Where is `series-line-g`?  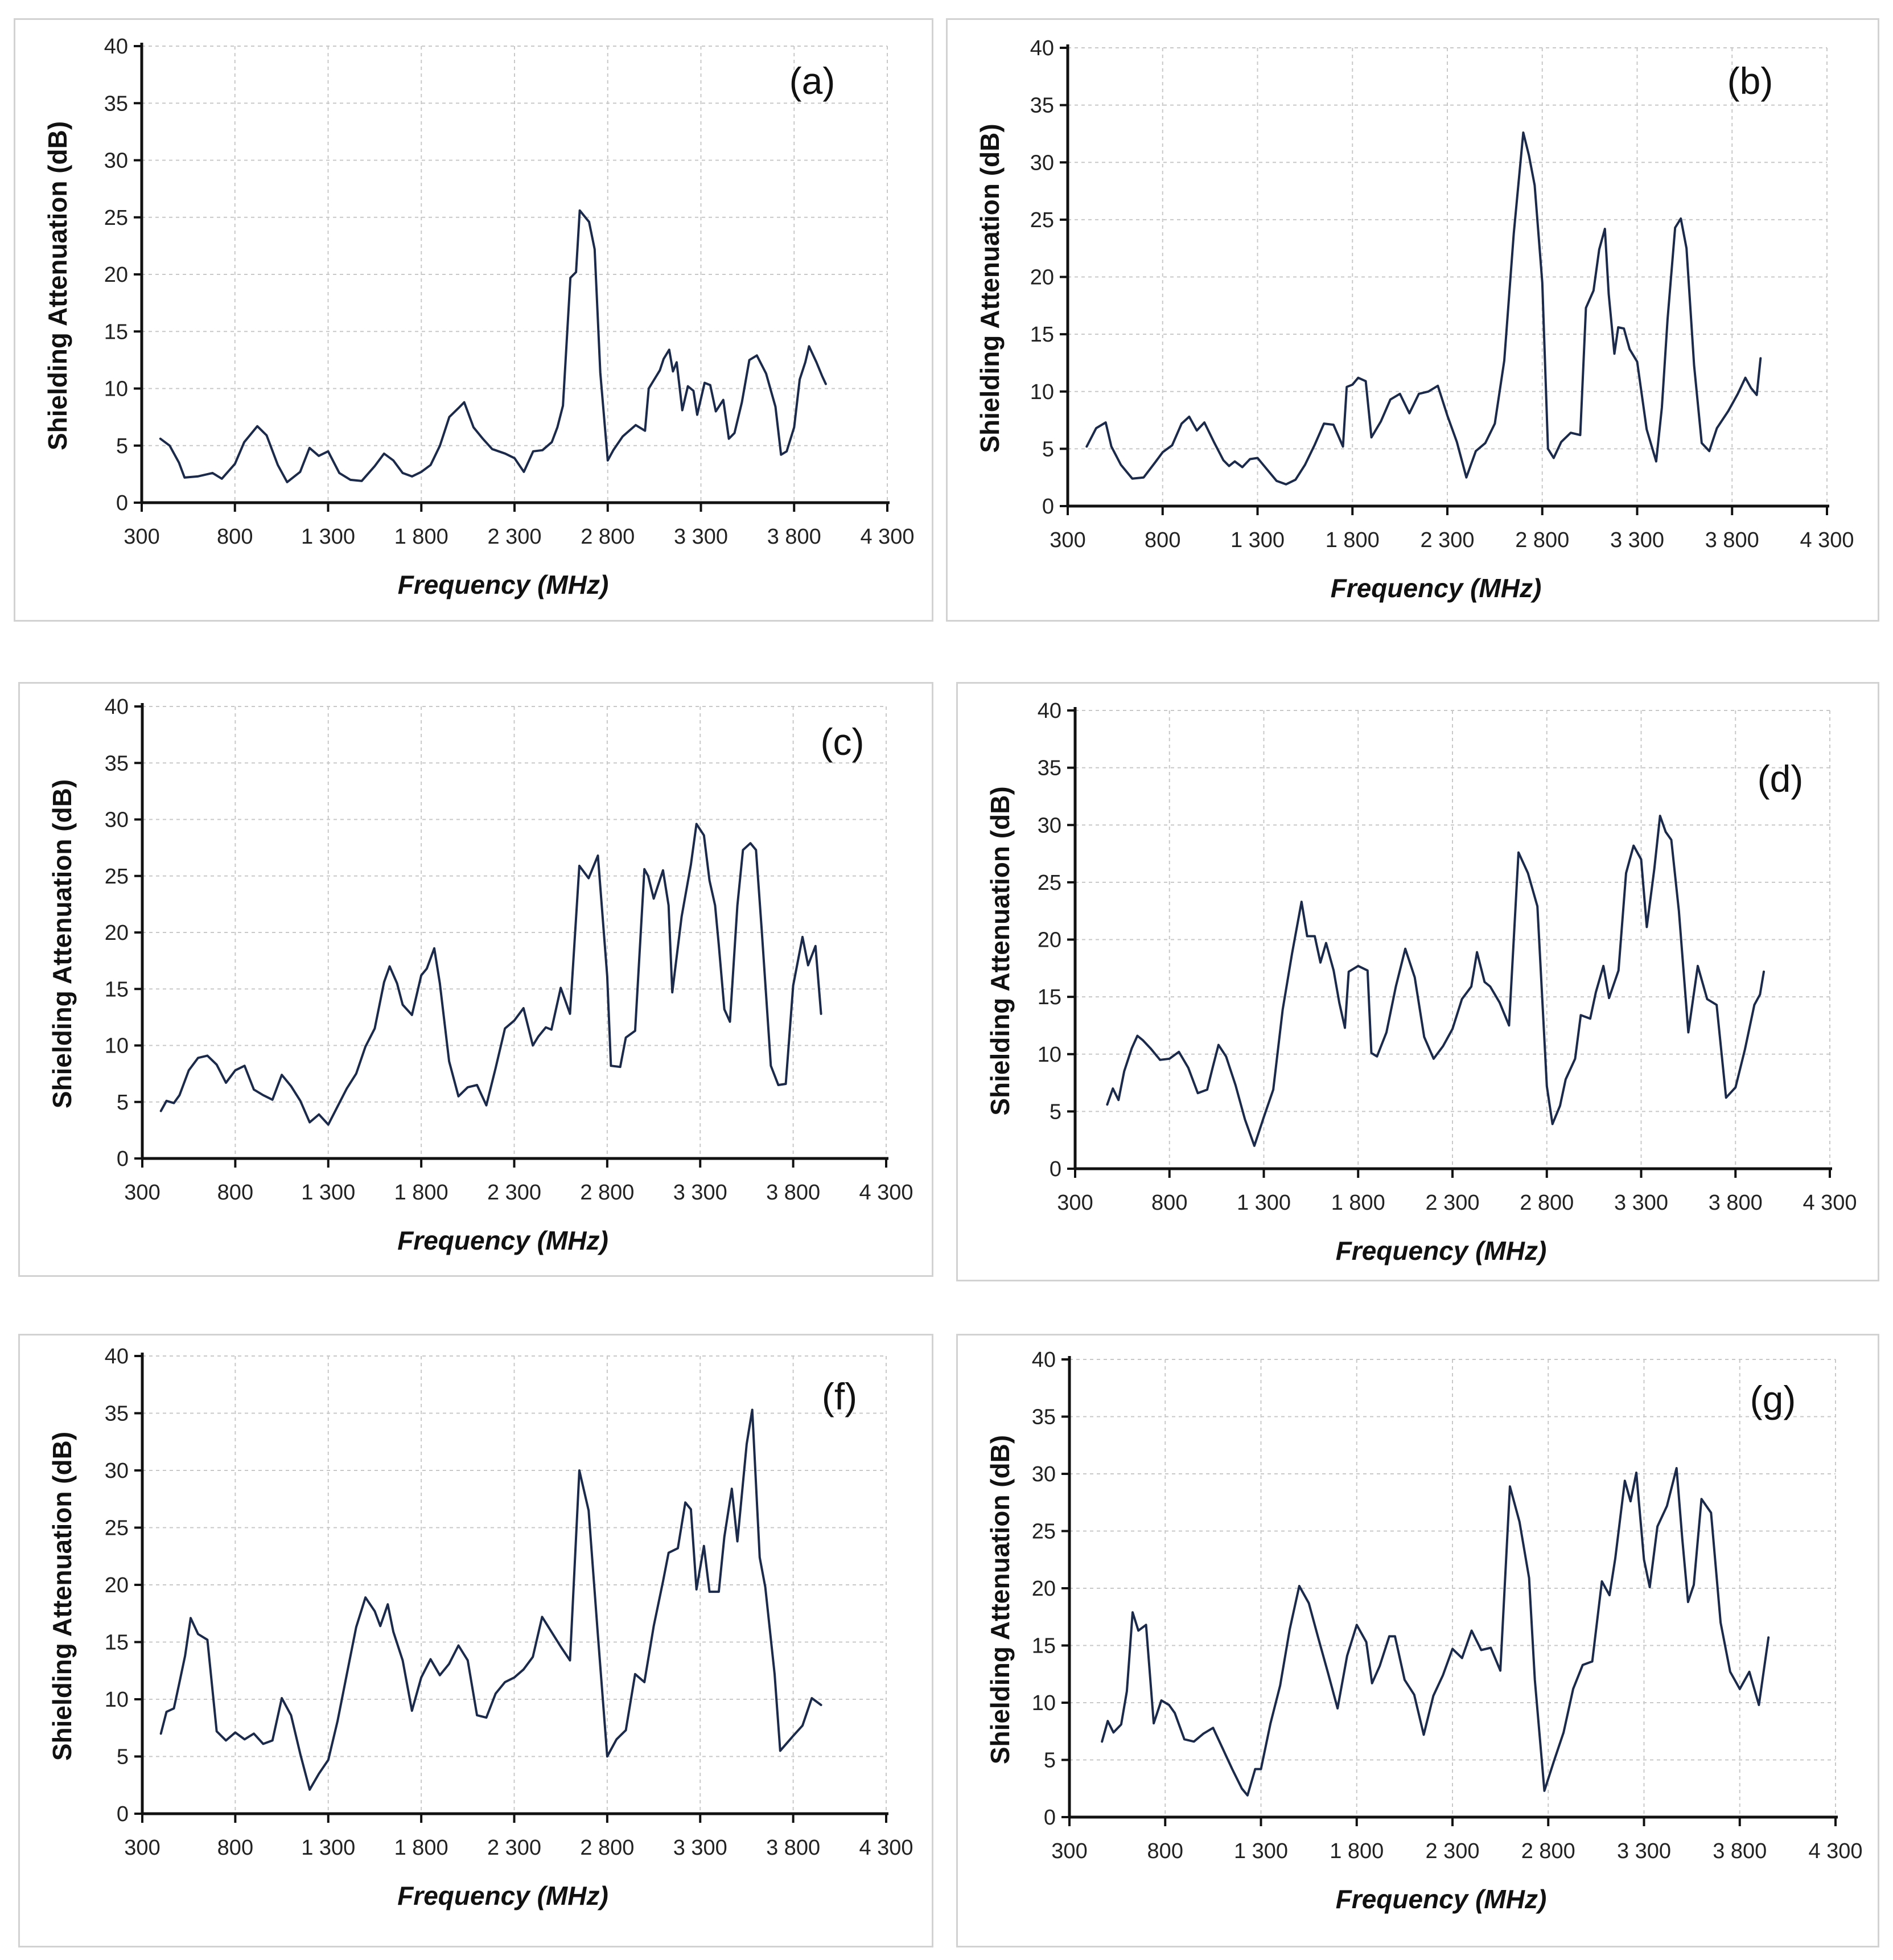 series-line-g is located at coordinates (1435, 1632).